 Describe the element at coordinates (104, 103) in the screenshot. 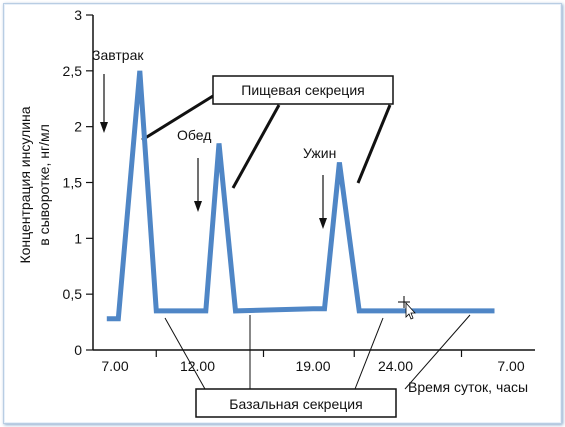

I see `breakfast-arrow` at that location.